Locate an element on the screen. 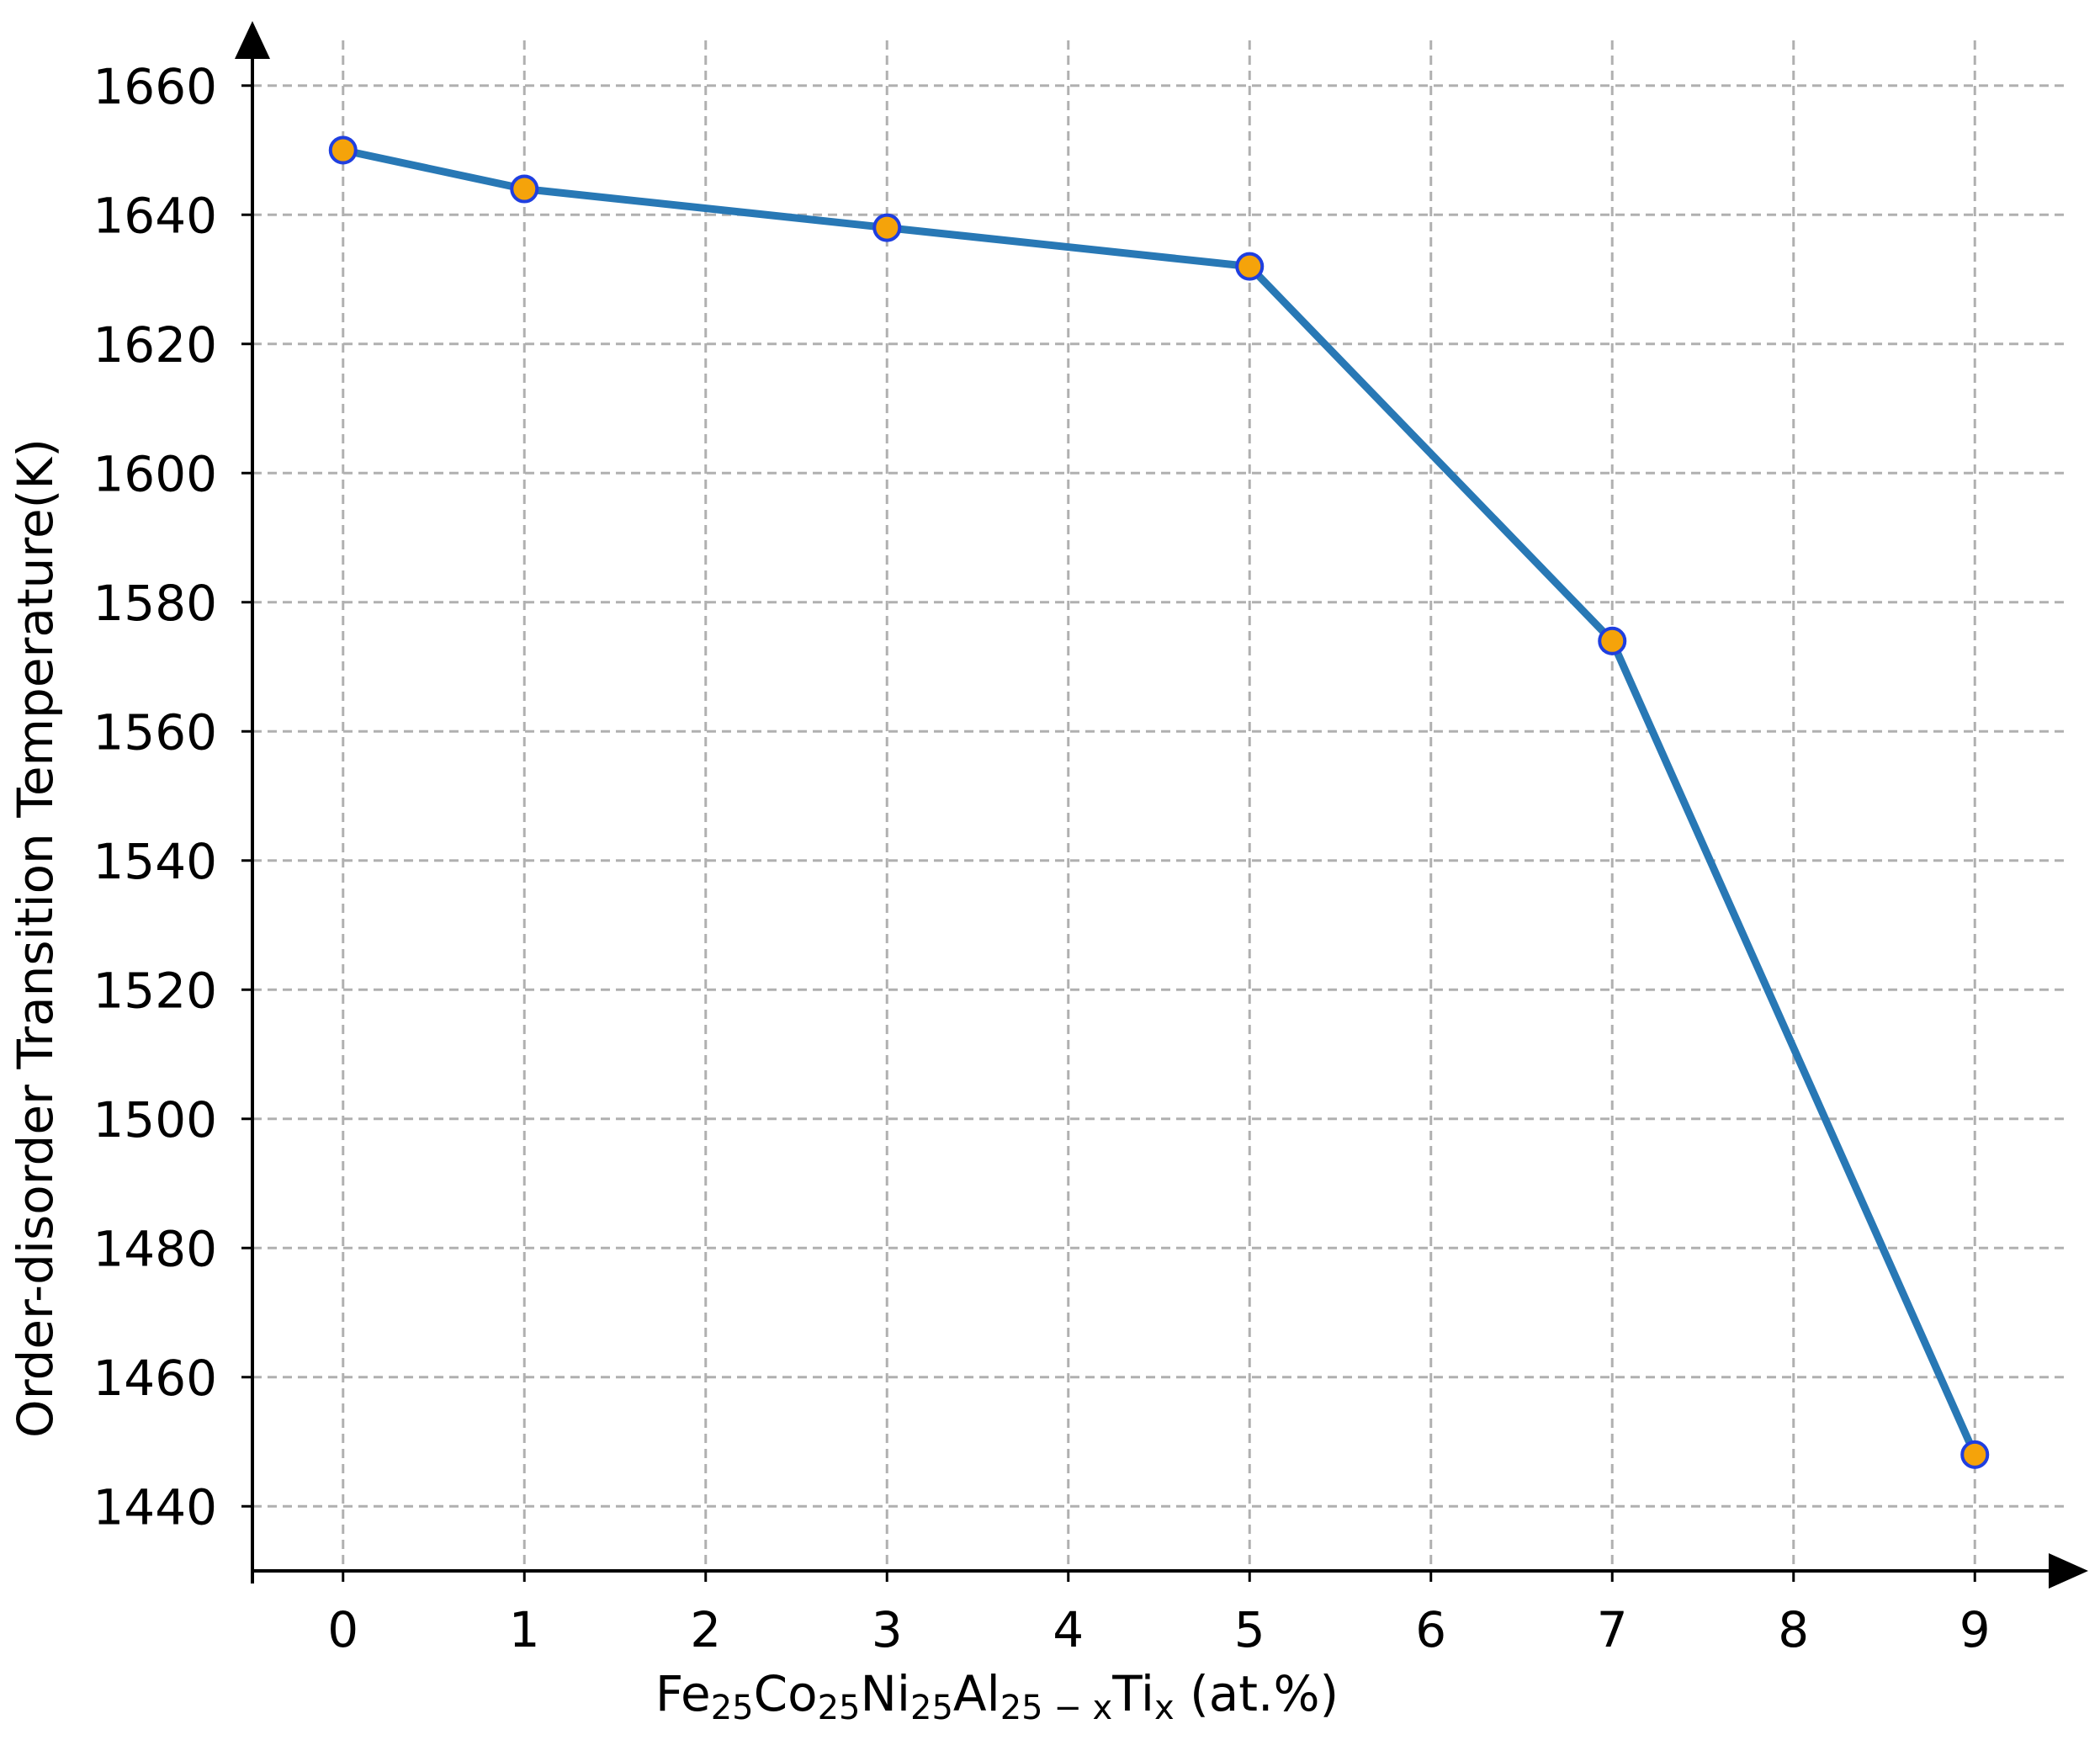 Image resolution: width=2100 pixels, height=1740 pixels. y-tick-label: 1540 is located at coordinates (155, 861).